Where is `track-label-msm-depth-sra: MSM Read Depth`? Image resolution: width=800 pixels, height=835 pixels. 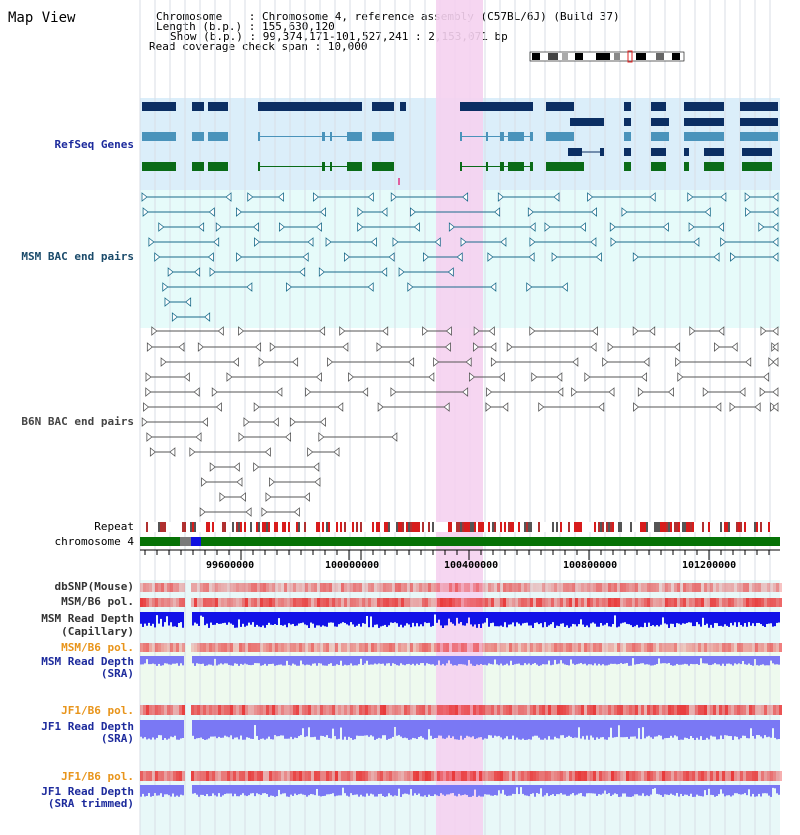 track-label-msm-depth-sra: MSM Read Depth is located at coordinates (87, 661).